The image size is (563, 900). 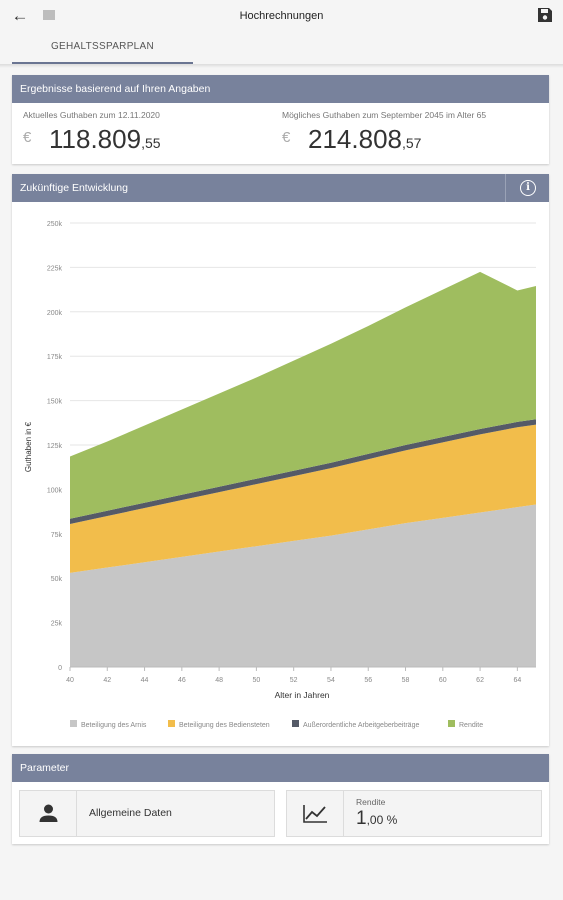 I want to click on x-tick-label: 46, so click(x=182, y=680).